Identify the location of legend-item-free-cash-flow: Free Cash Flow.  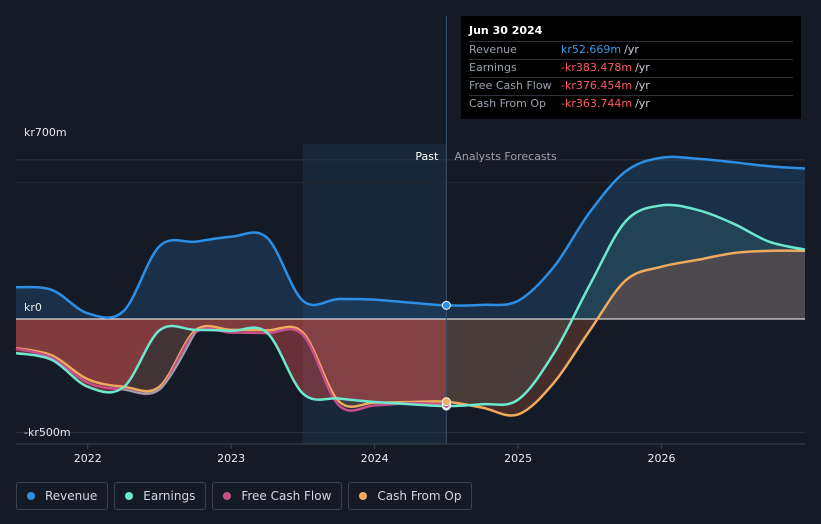
(277, 496).